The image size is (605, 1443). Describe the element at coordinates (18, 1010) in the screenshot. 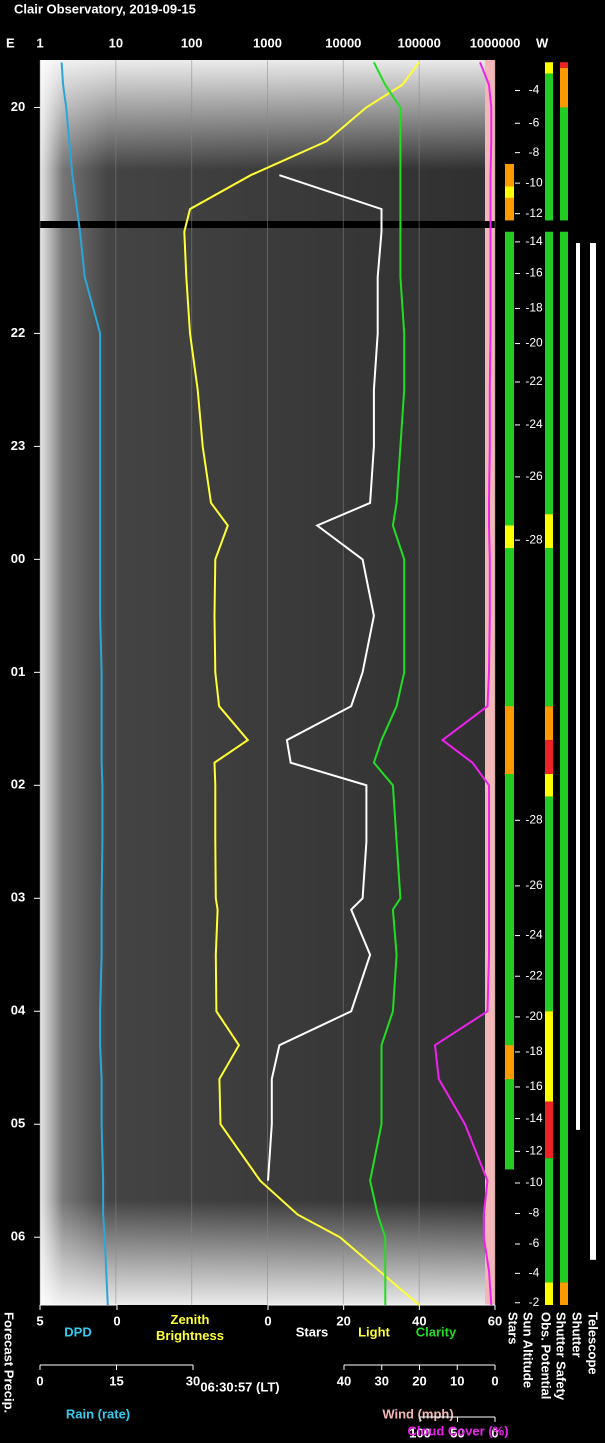

I see `y-tick-label: 04` at that location.